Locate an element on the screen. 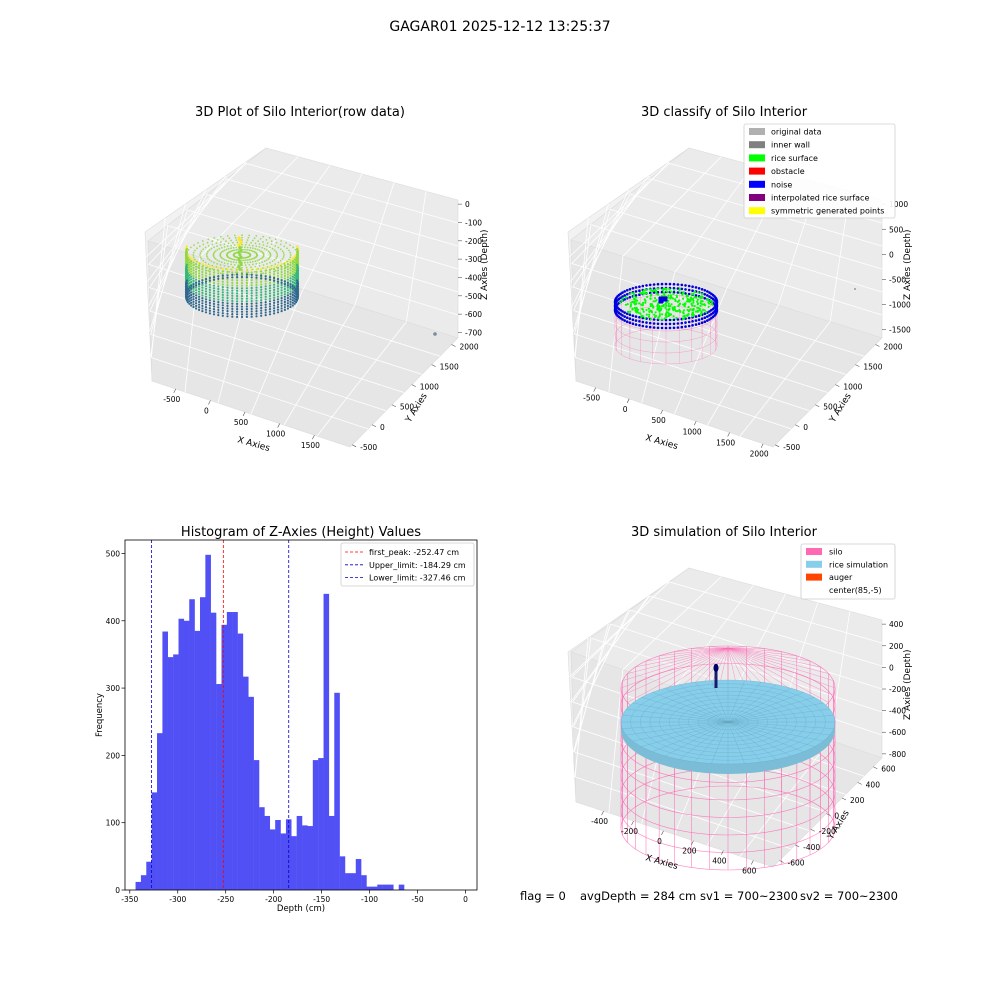 This screenshot has height=1000, width=1000. simulation-legend-frame is located at coordinates (848, 571).